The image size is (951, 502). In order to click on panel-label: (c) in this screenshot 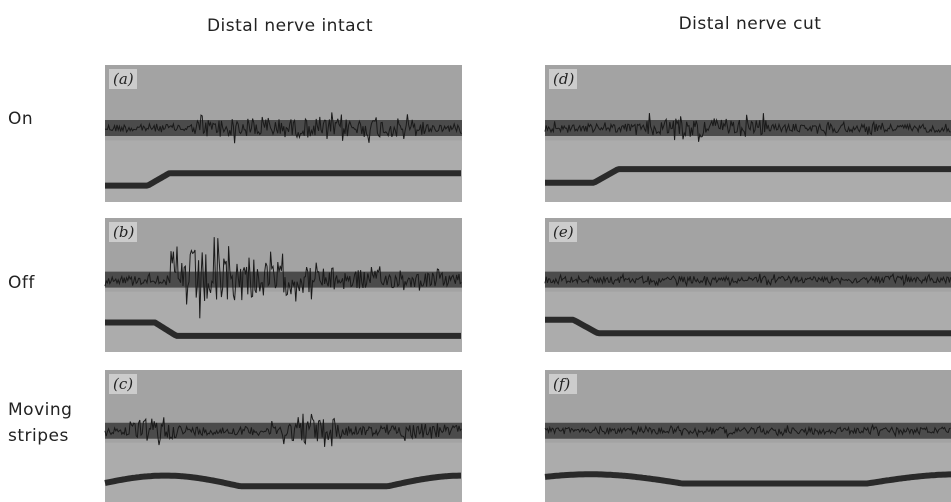, I will do `click(123, 384)`.